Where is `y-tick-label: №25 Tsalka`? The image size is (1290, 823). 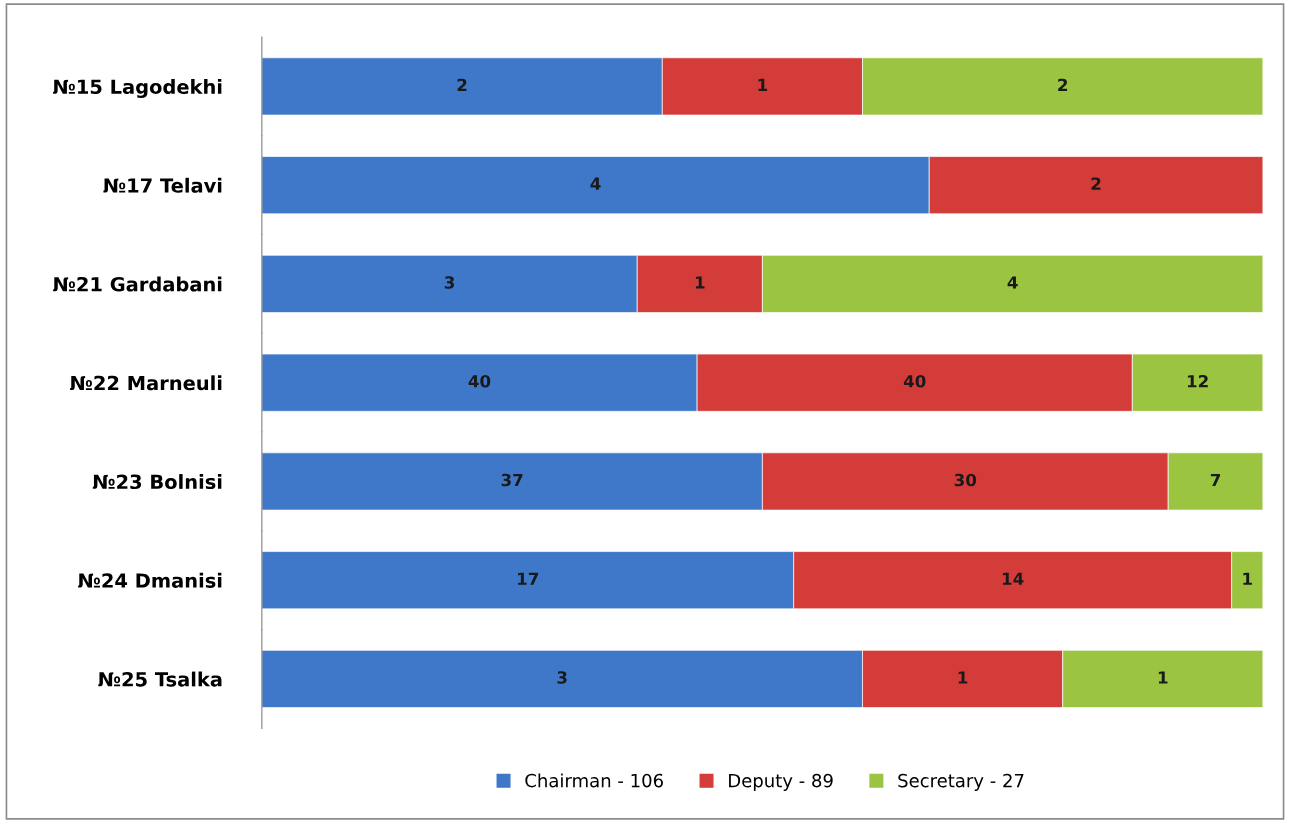
y-tick-label: №25 Tsalka is located at coordinates (160, 679).